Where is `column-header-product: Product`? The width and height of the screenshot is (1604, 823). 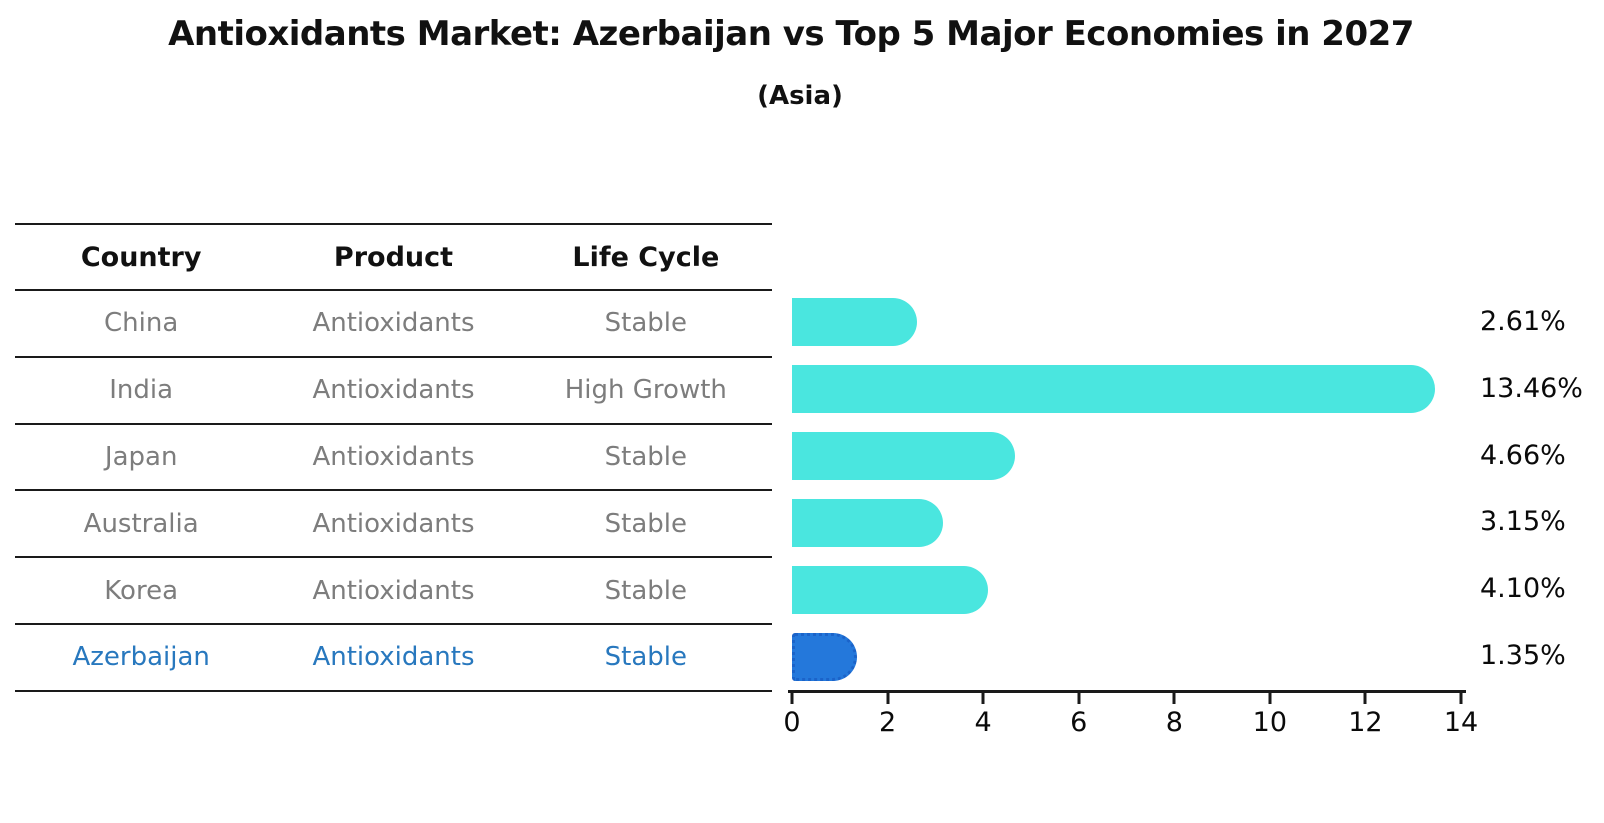
column-header-product: Product is located at coordinates (393, 257).